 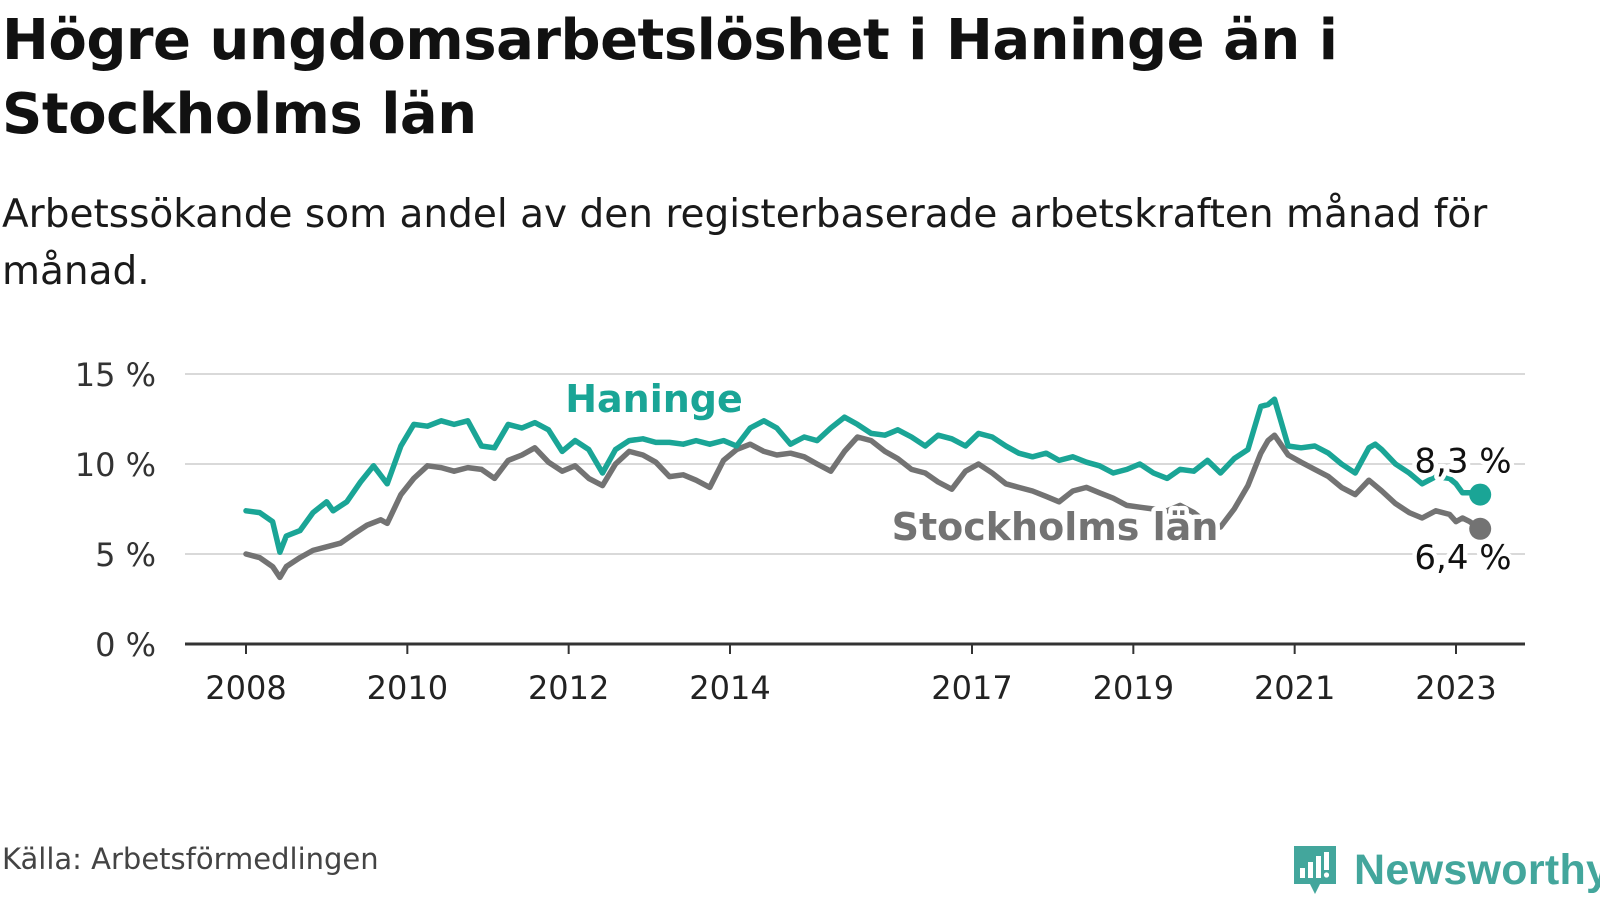 I want to click on x-tick-label: 2010, so click(x=407, y=688).